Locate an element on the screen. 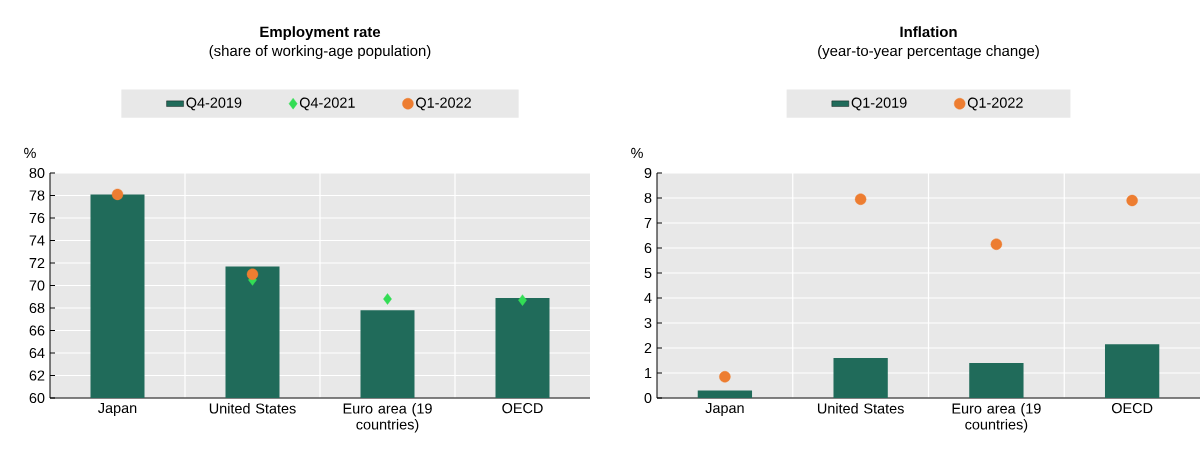 Image resolution: width=1203 pixels, height=450 pixels. y-tick-label: 60 is located at coordinates (37, 398).